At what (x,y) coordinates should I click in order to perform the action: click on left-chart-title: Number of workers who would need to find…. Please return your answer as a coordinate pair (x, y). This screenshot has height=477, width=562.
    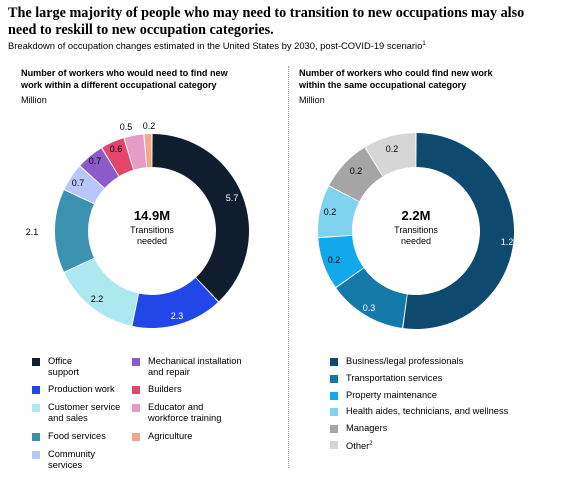
    Looking at the image, I should click on (124, 79).